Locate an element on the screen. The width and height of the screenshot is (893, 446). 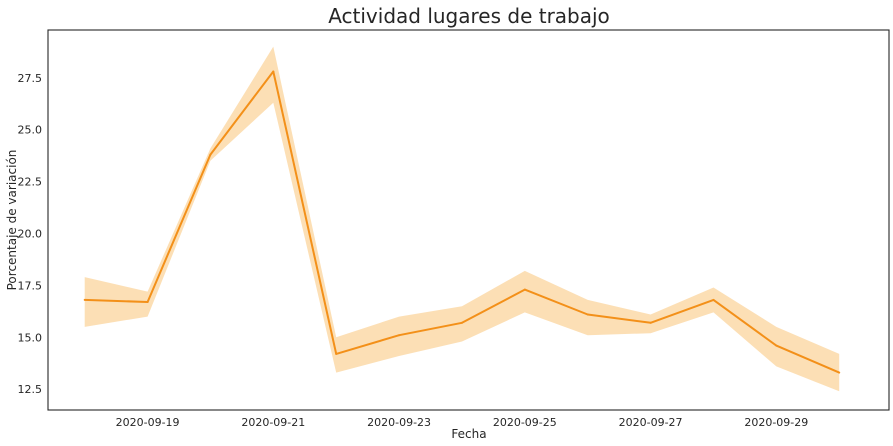
y-tick-label: 20.0 is located at coordinates (30, 234).